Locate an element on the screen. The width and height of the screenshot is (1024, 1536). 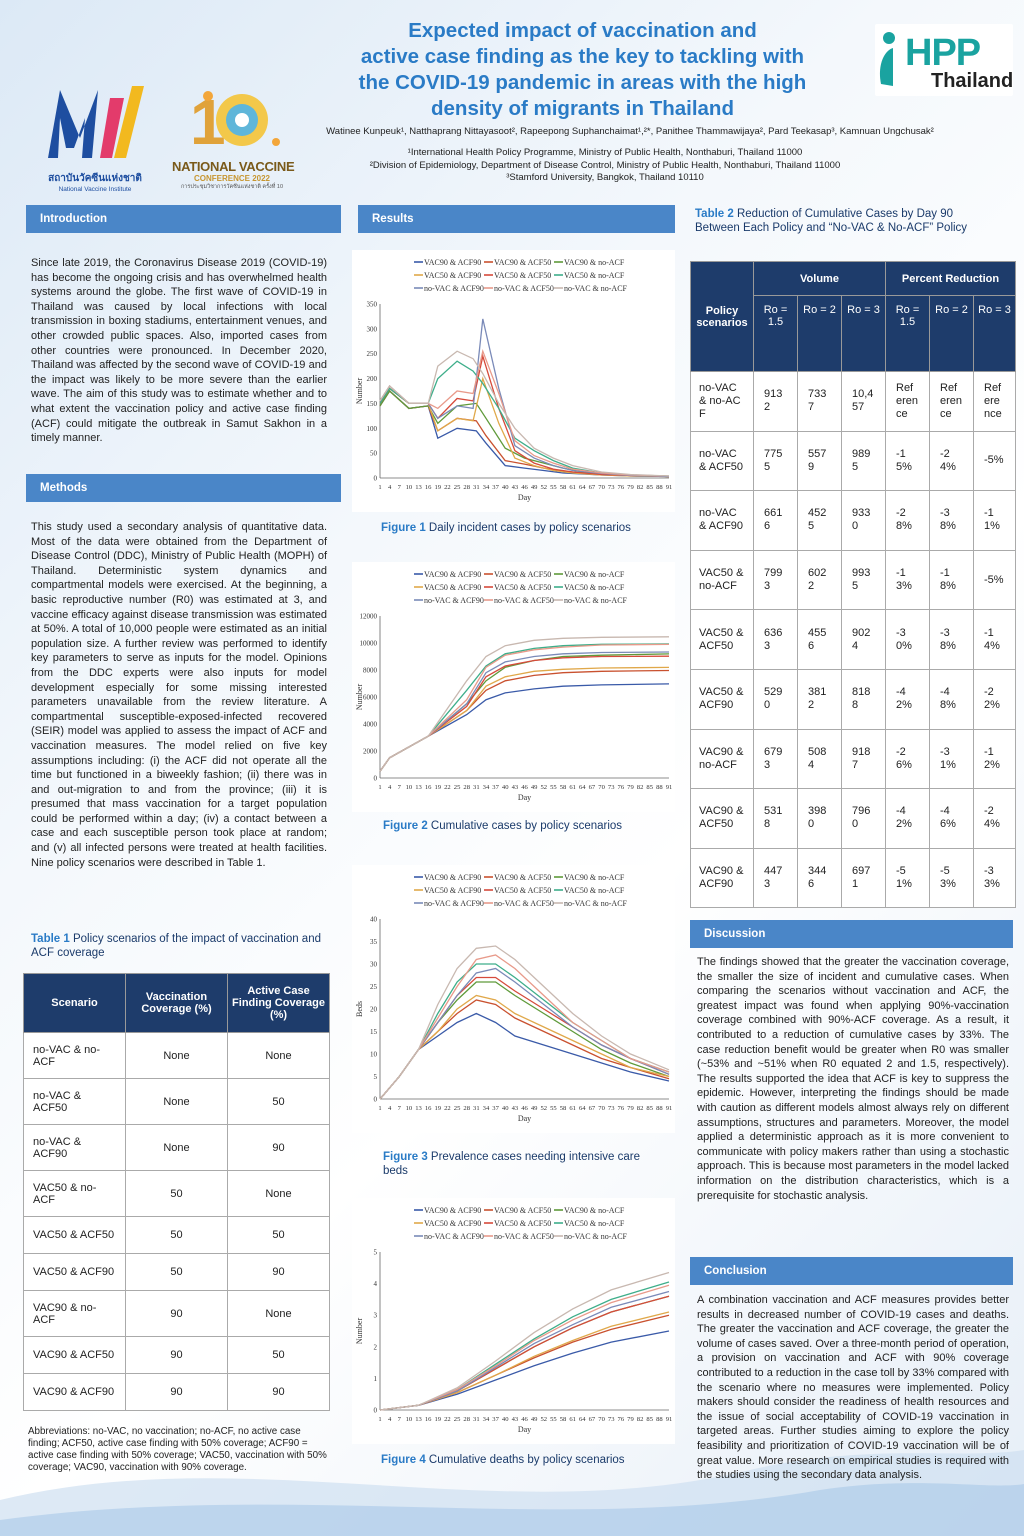
table2-cell: -26% is located at coordinates (907, 759).